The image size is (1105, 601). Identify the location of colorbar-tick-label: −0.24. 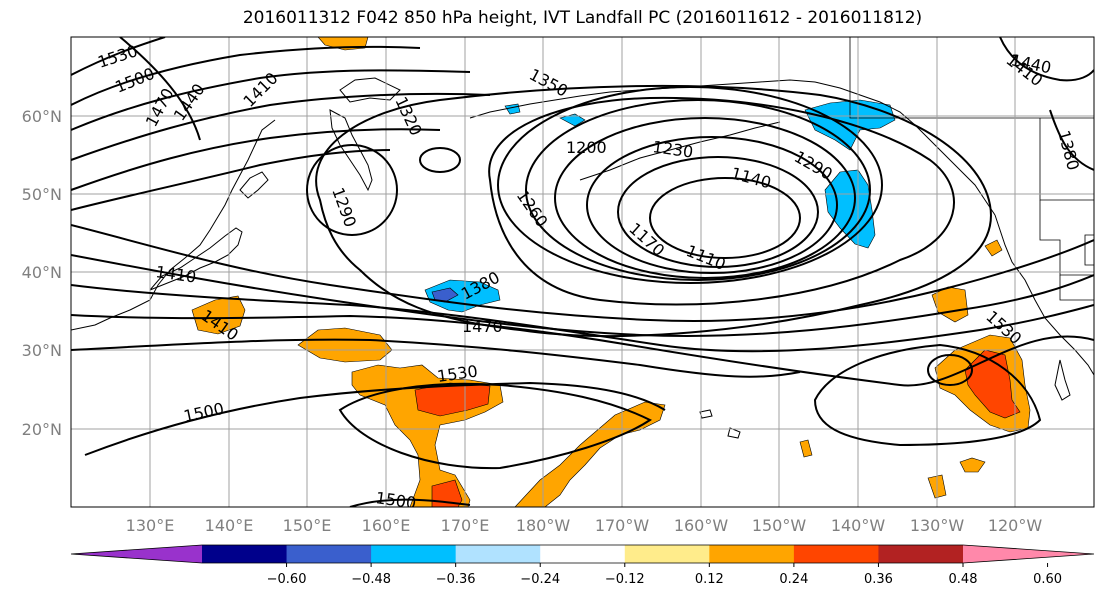
(540, 579).